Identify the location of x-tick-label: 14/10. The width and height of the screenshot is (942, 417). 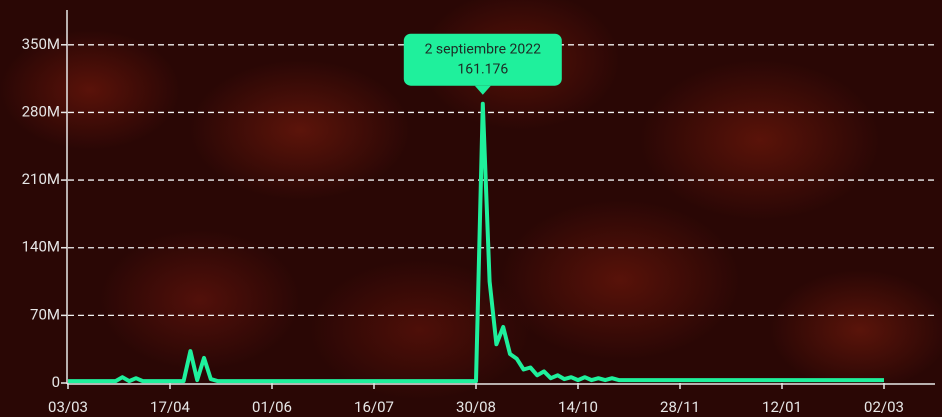
(578, 407).